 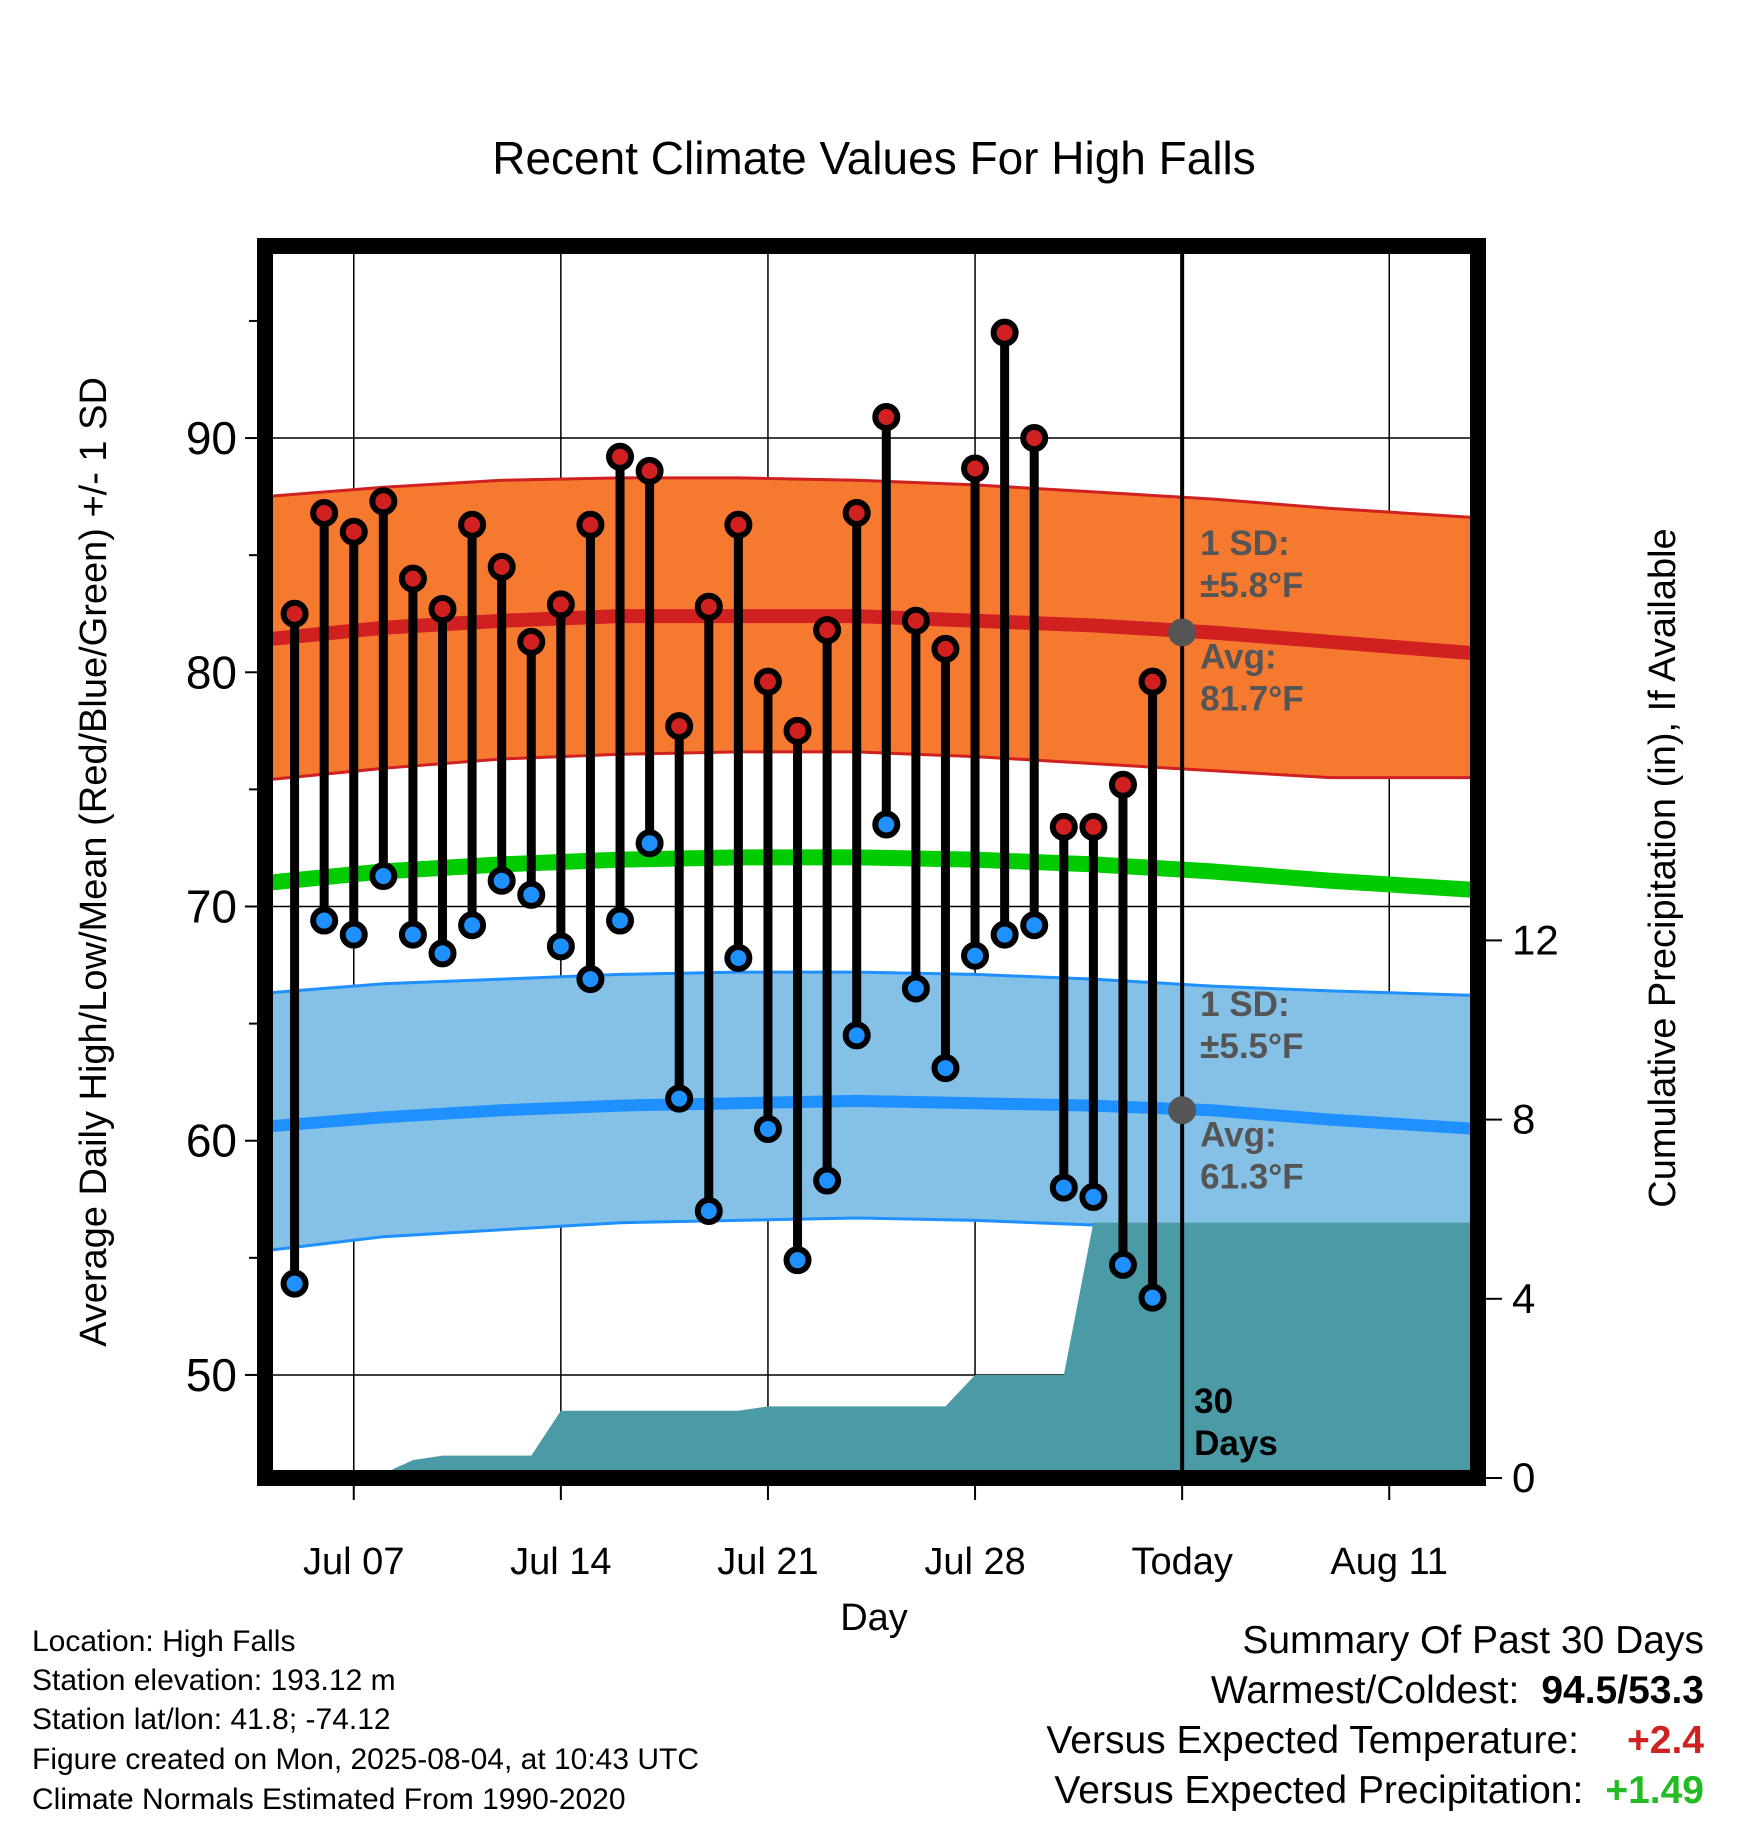 I want to click on high-avg-label: Avg:, so click(x=1238, y=656).